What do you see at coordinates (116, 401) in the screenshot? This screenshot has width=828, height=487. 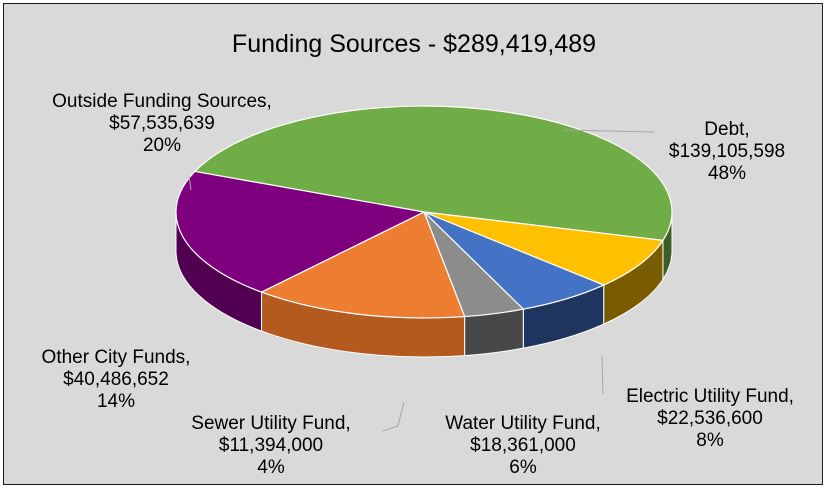 I see `other-percent: 14%` at bounding box center [116, 401].